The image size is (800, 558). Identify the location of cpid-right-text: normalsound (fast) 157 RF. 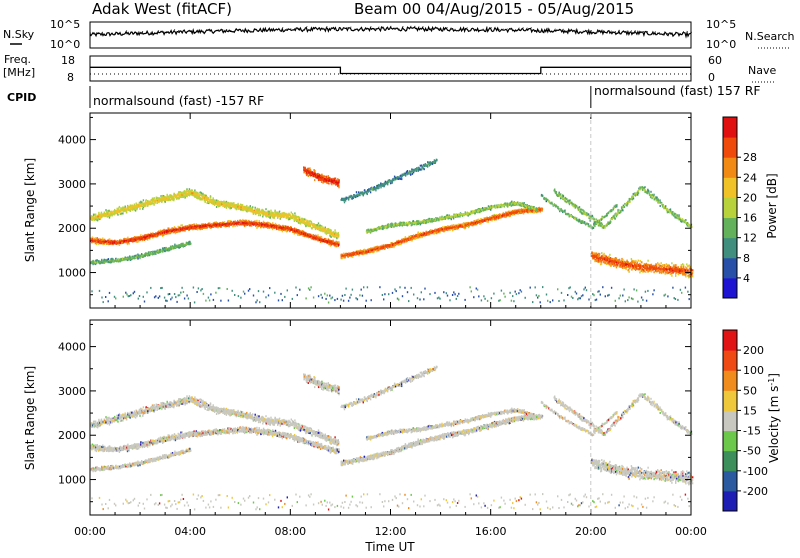
(677, 90).